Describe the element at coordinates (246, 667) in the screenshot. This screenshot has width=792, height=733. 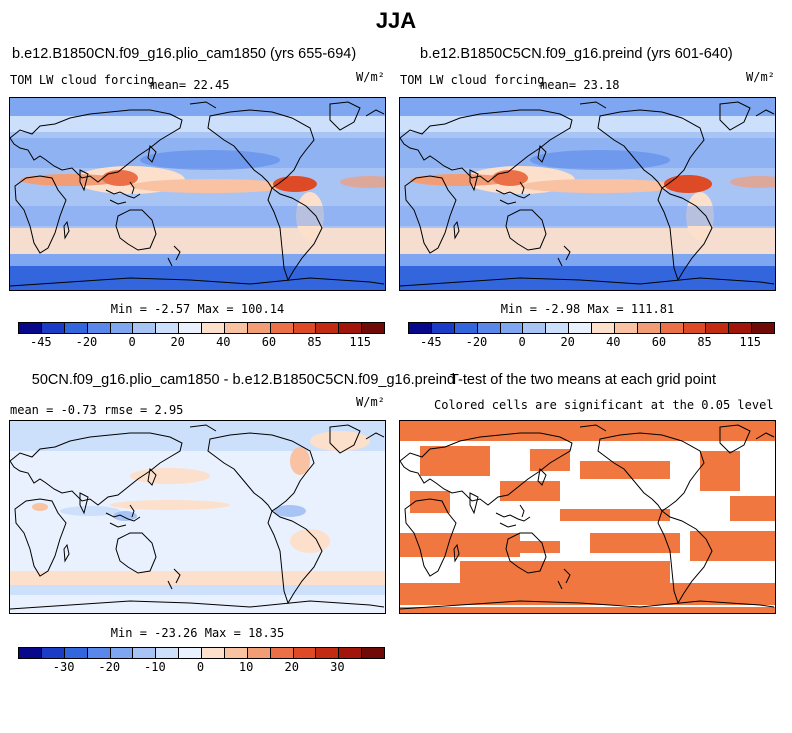
I see `tick-label: 10` at that location.